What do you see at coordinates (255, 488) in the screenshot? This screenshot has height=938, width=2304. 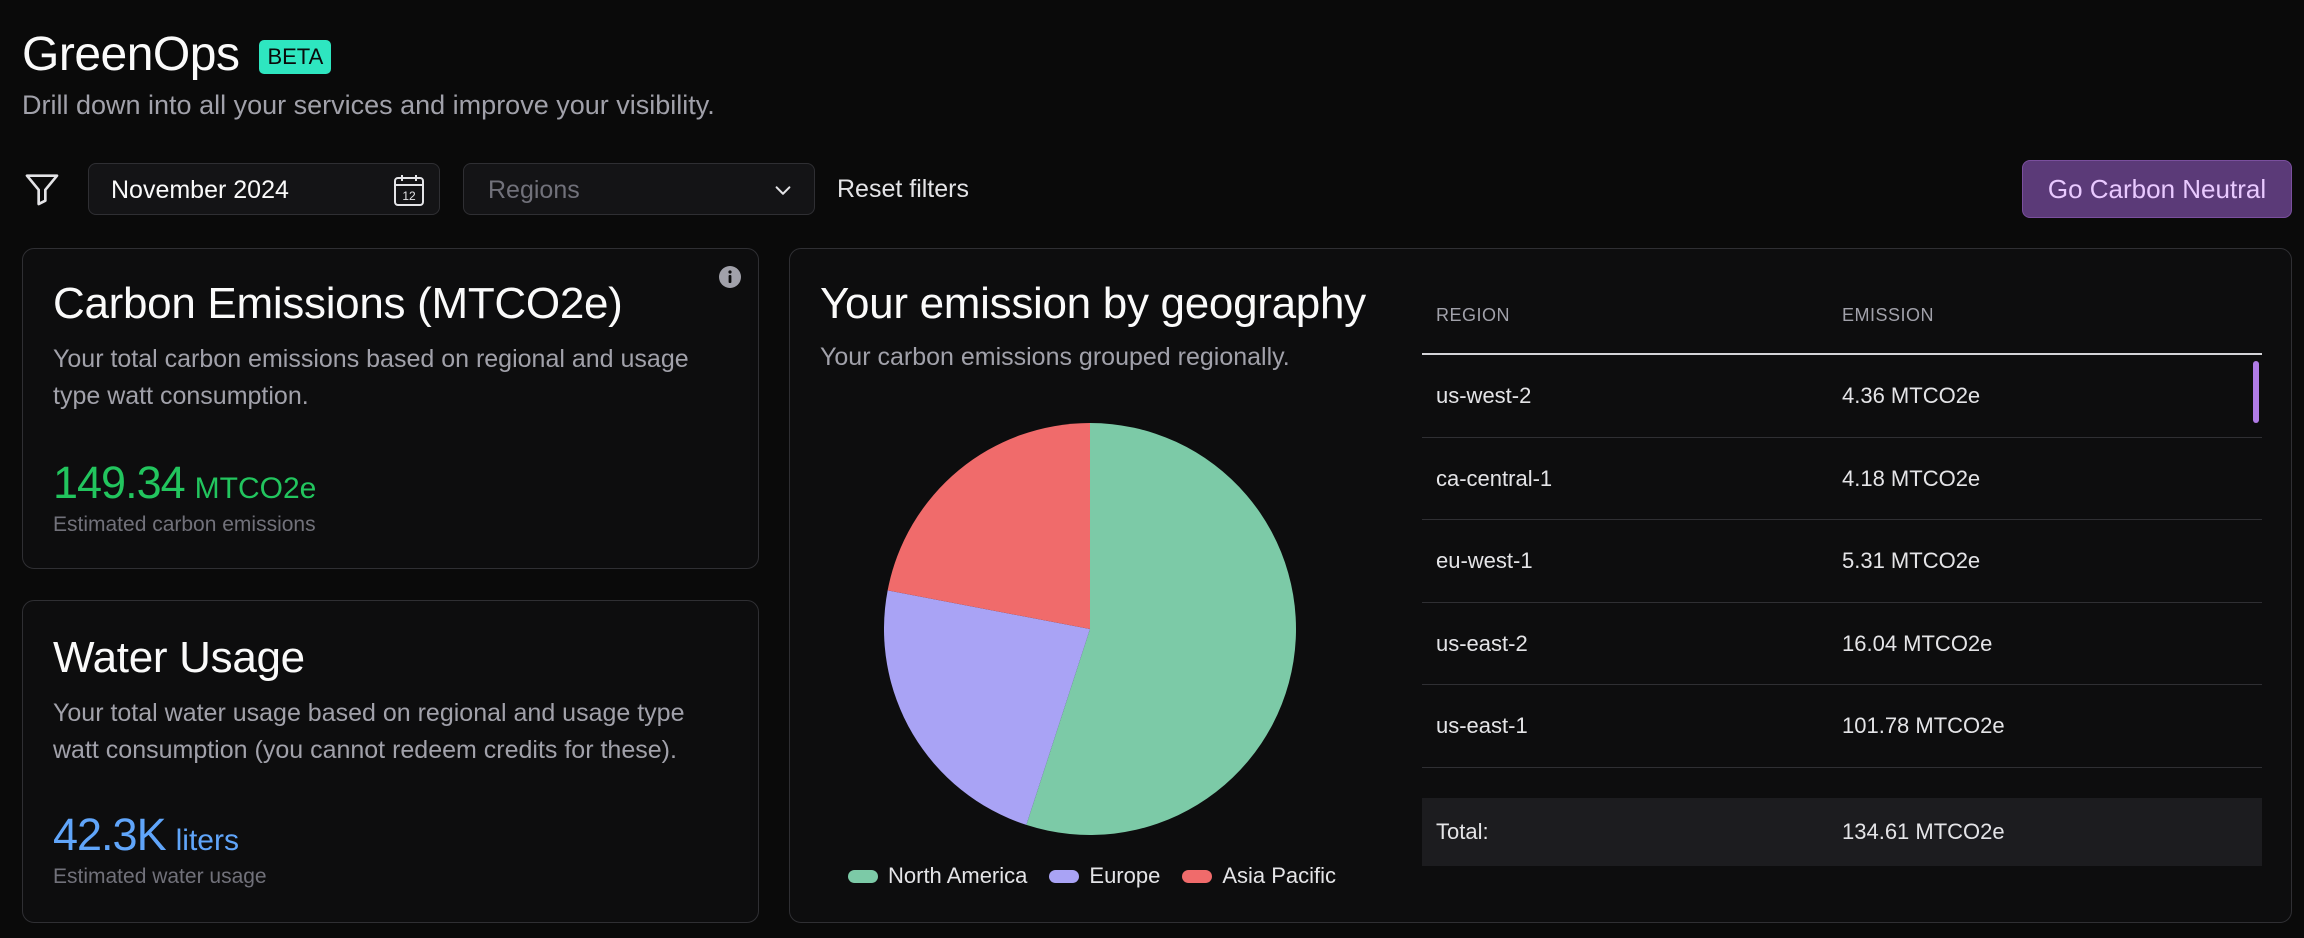 I see `carbon-unit: MTCO2e` at bounding box center [255, 488].